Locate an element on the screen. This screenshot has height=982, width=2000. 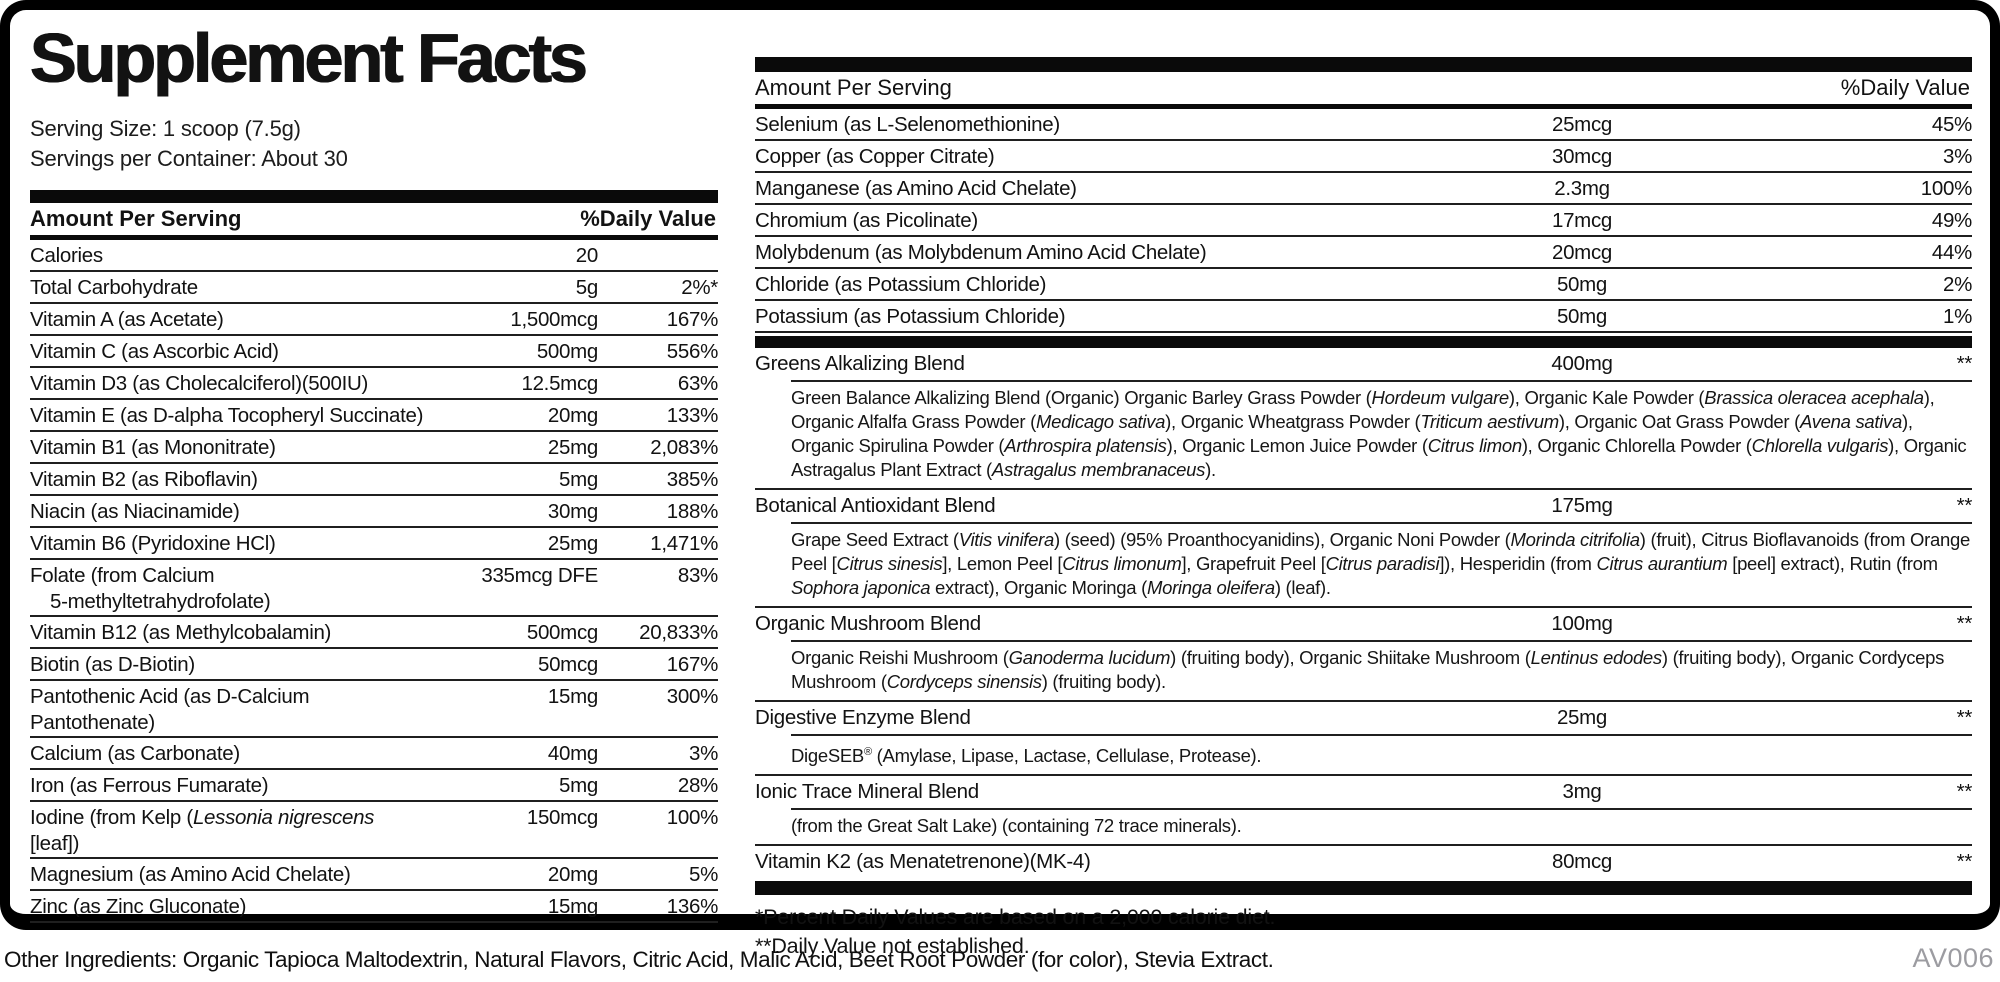
nutrient-name: Vitamin B12 (as Methylcobalamin) is located at coordinates (181, 632).